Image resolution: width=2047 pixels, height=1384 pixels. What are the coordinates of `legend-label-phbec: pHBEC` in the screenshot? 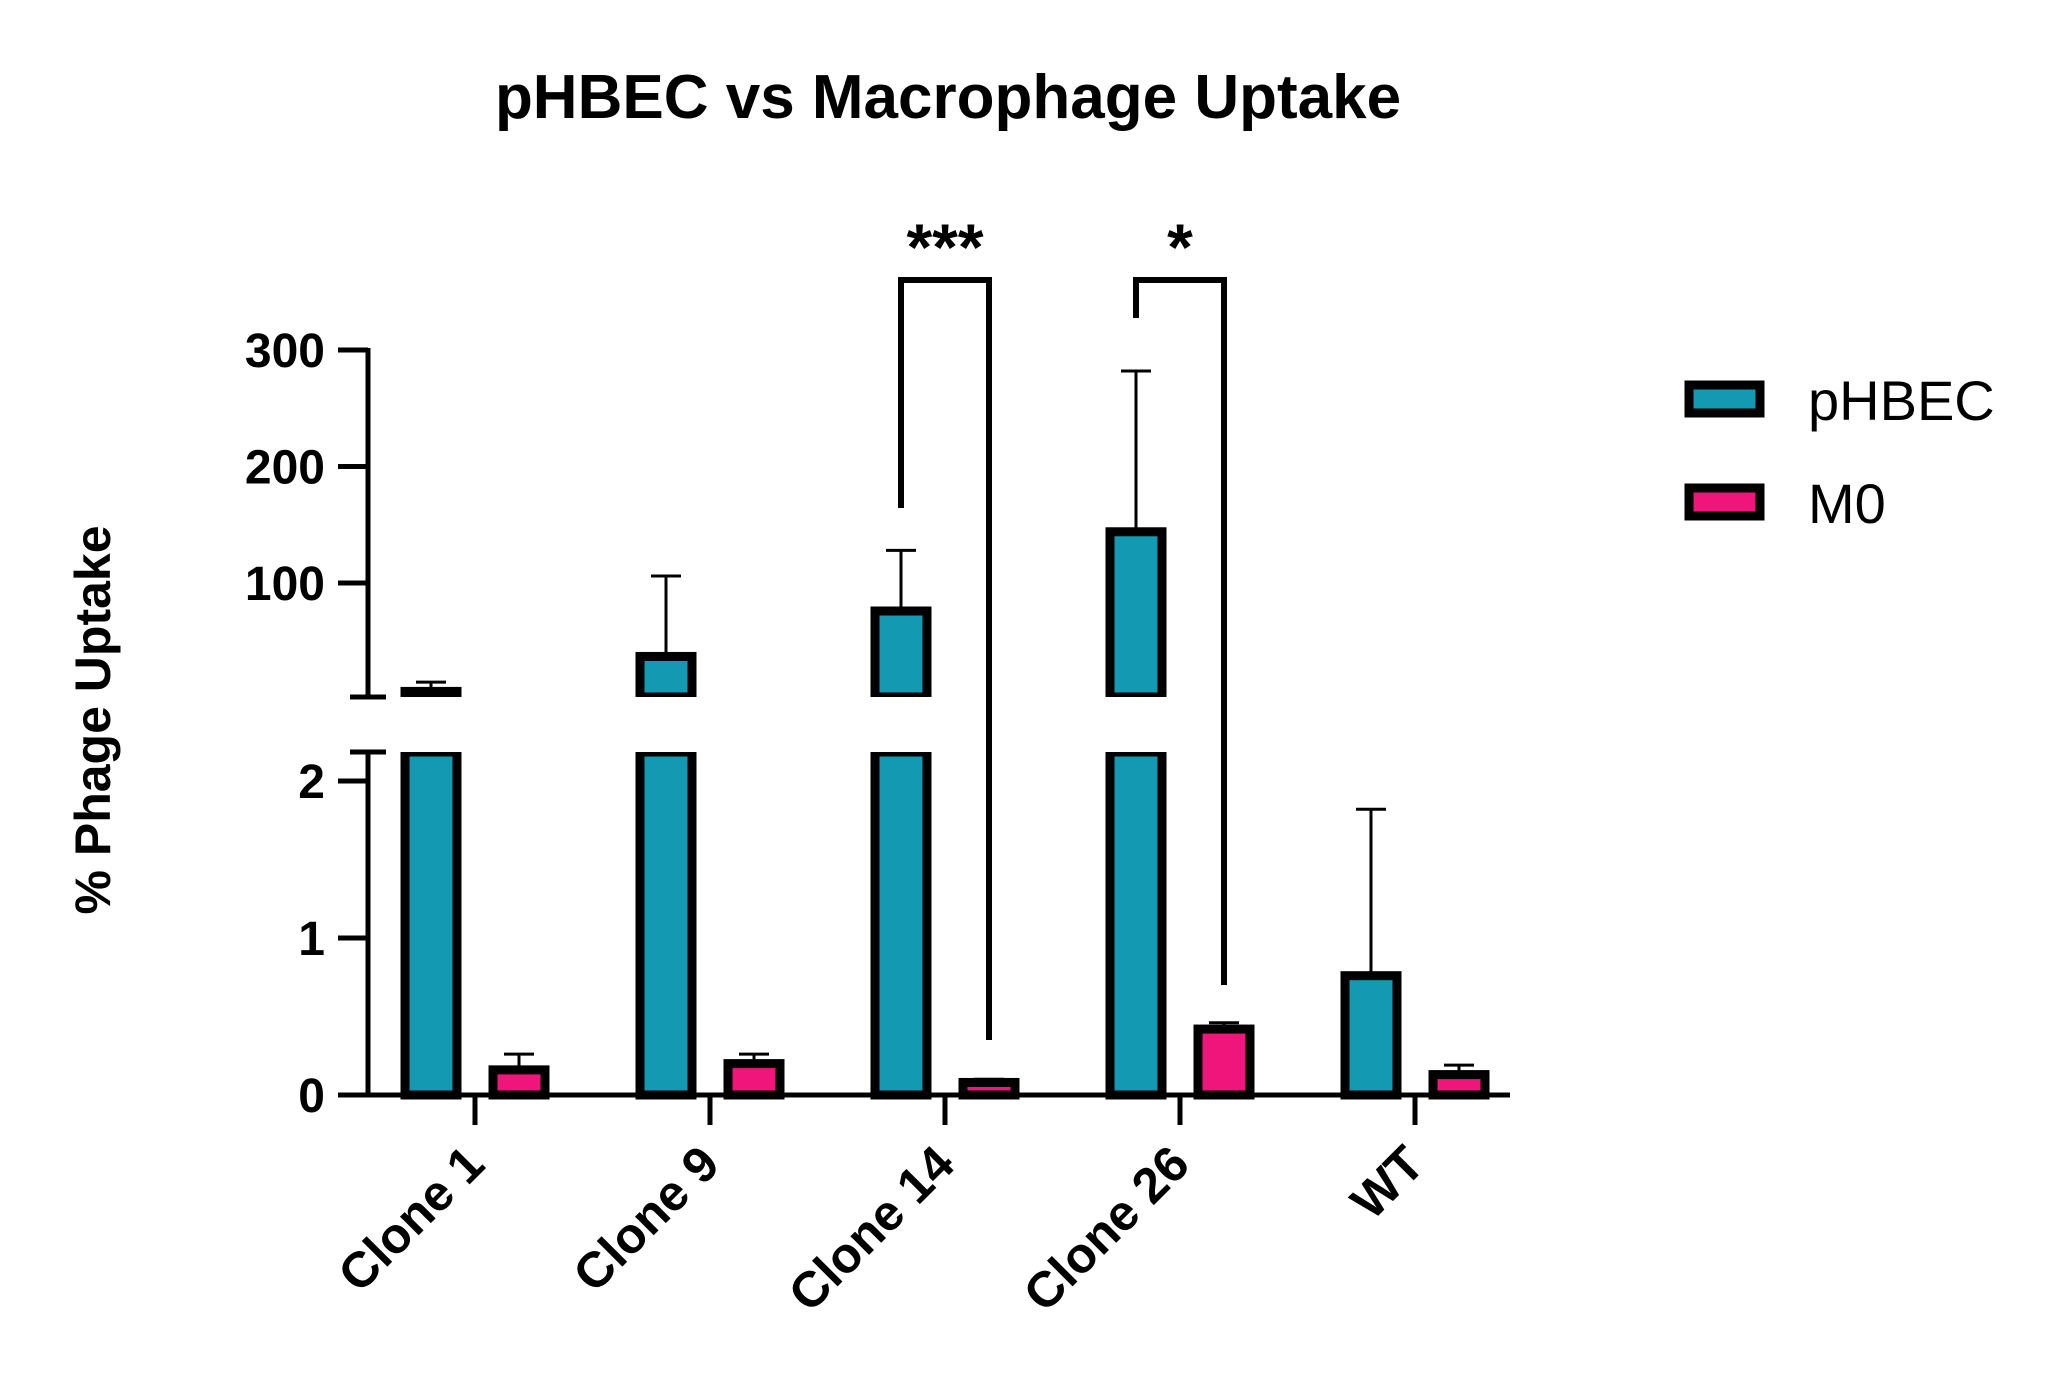 It's located at (1901, 400).